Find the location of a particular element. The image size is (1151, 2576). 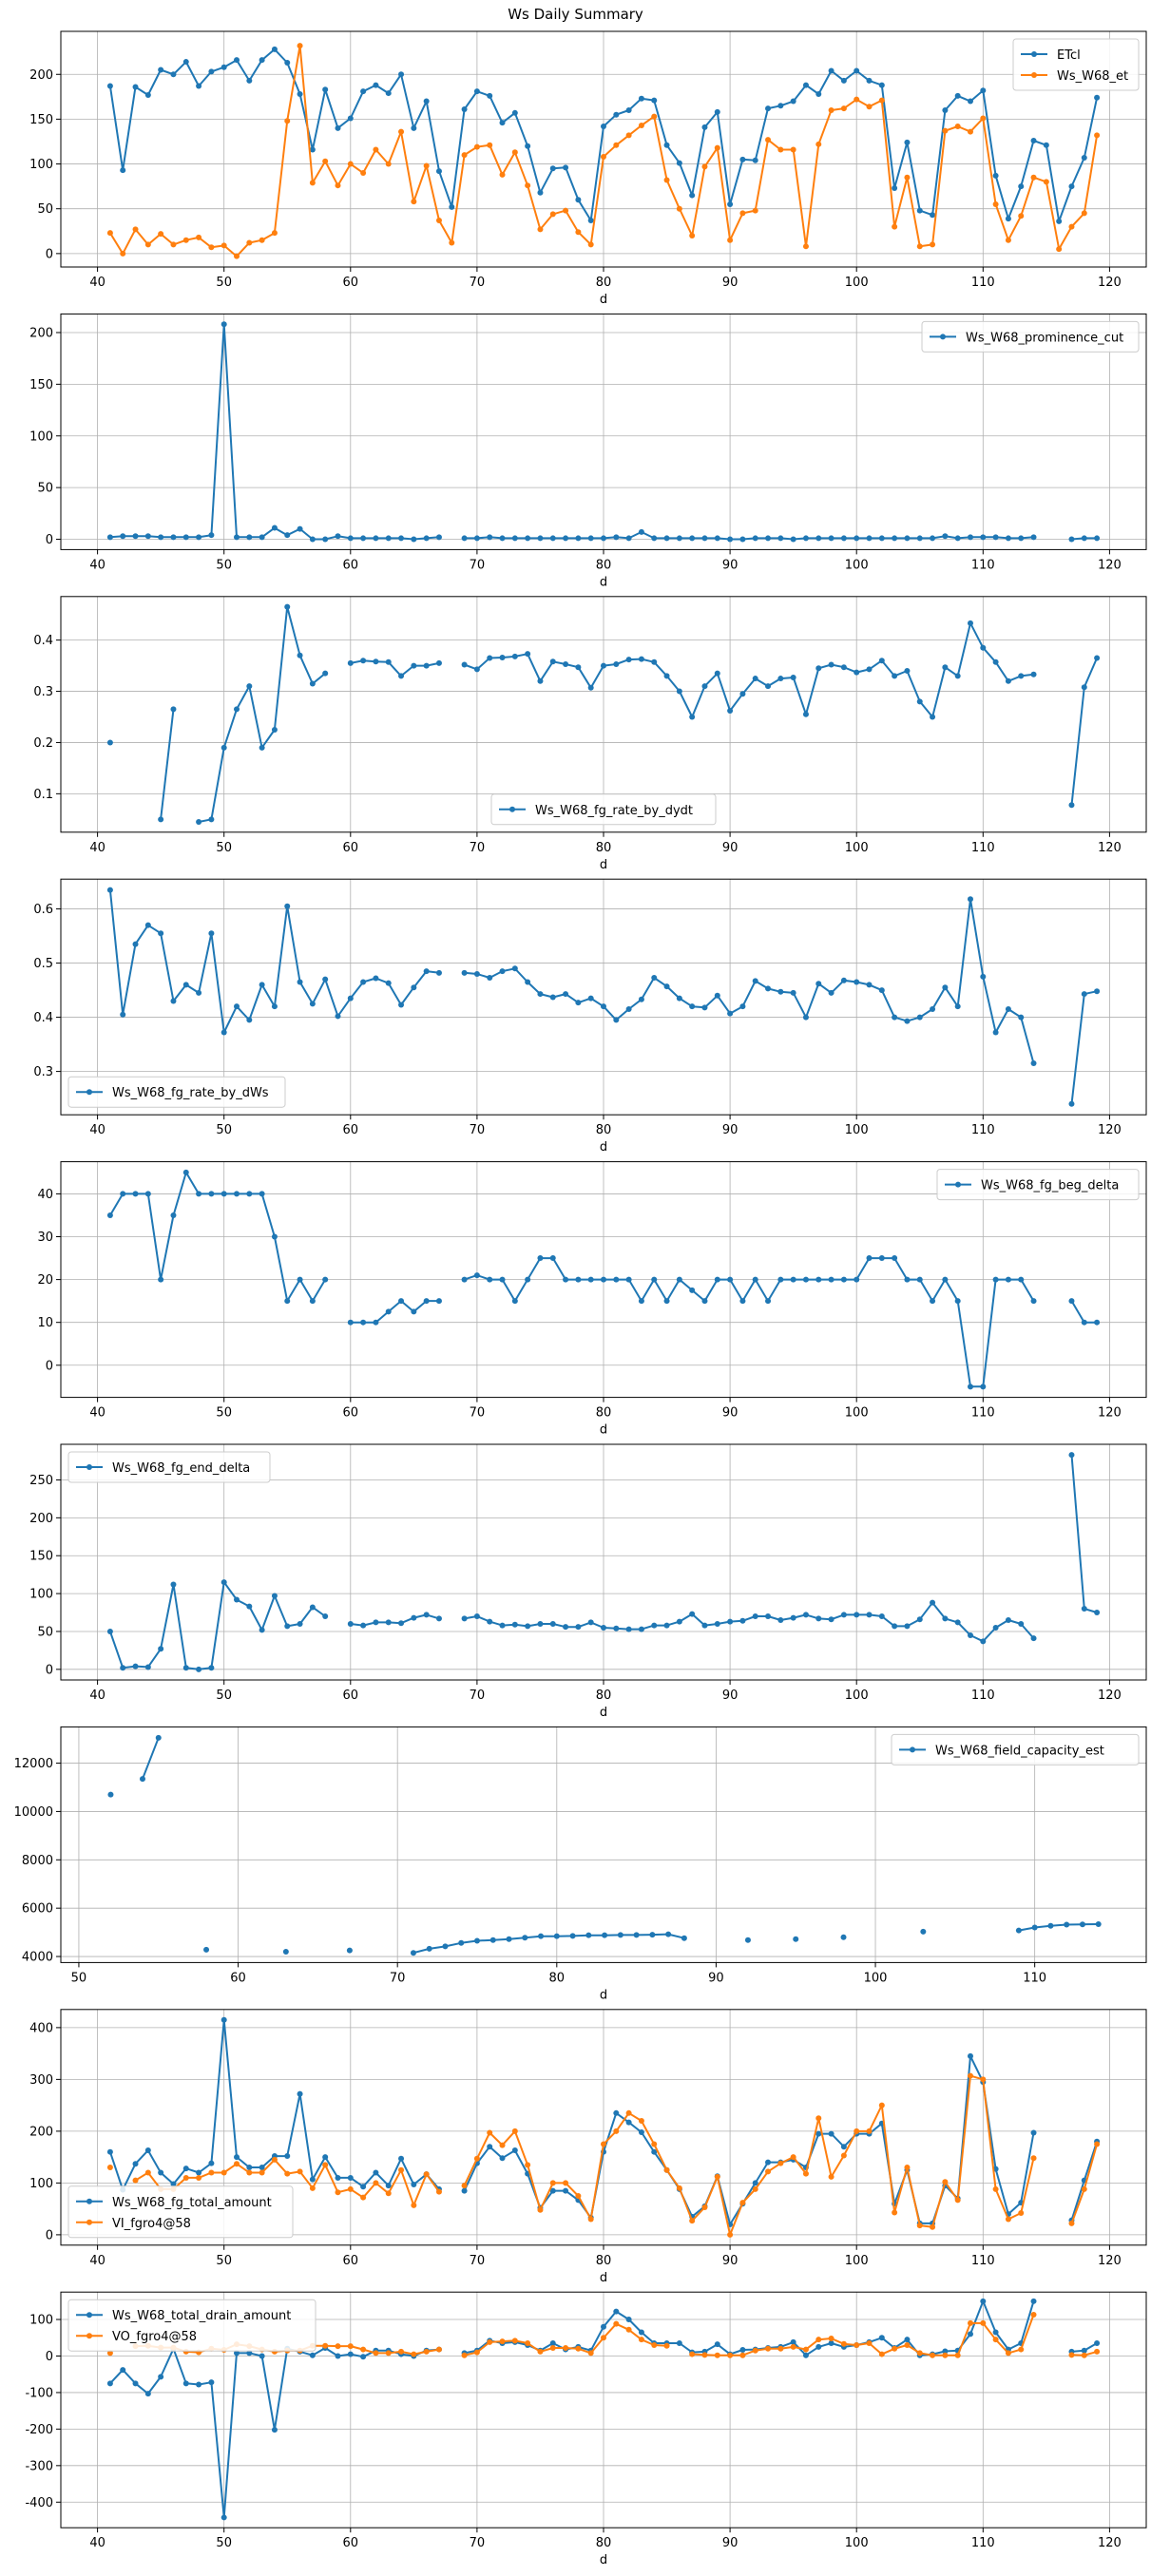

legend-box is located at coordinates (192, 2325).